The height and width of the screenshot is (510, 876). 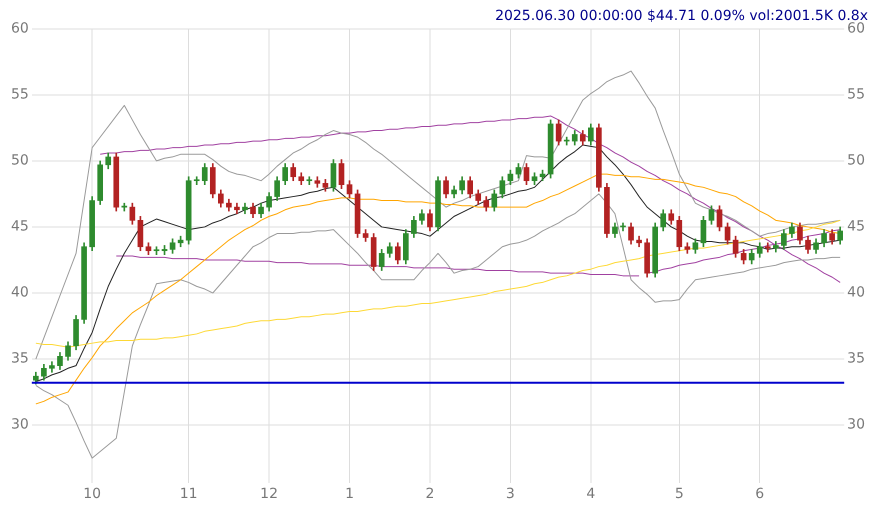 What do you see at coordinates (92, 494) in the screenshot?
I see `x-tick-label: 10` at bounding box center [92, 494].